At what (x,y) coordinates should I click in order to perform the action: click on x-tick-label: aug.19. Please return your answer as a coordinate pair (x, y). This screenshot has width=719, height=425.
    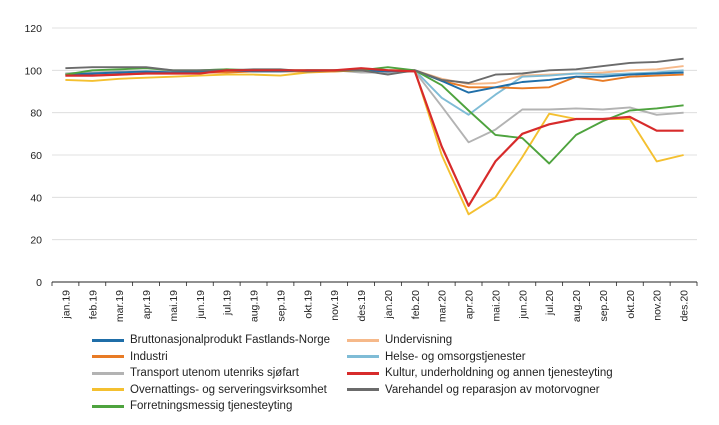
    Looking at the image, I should click on (255, 306).